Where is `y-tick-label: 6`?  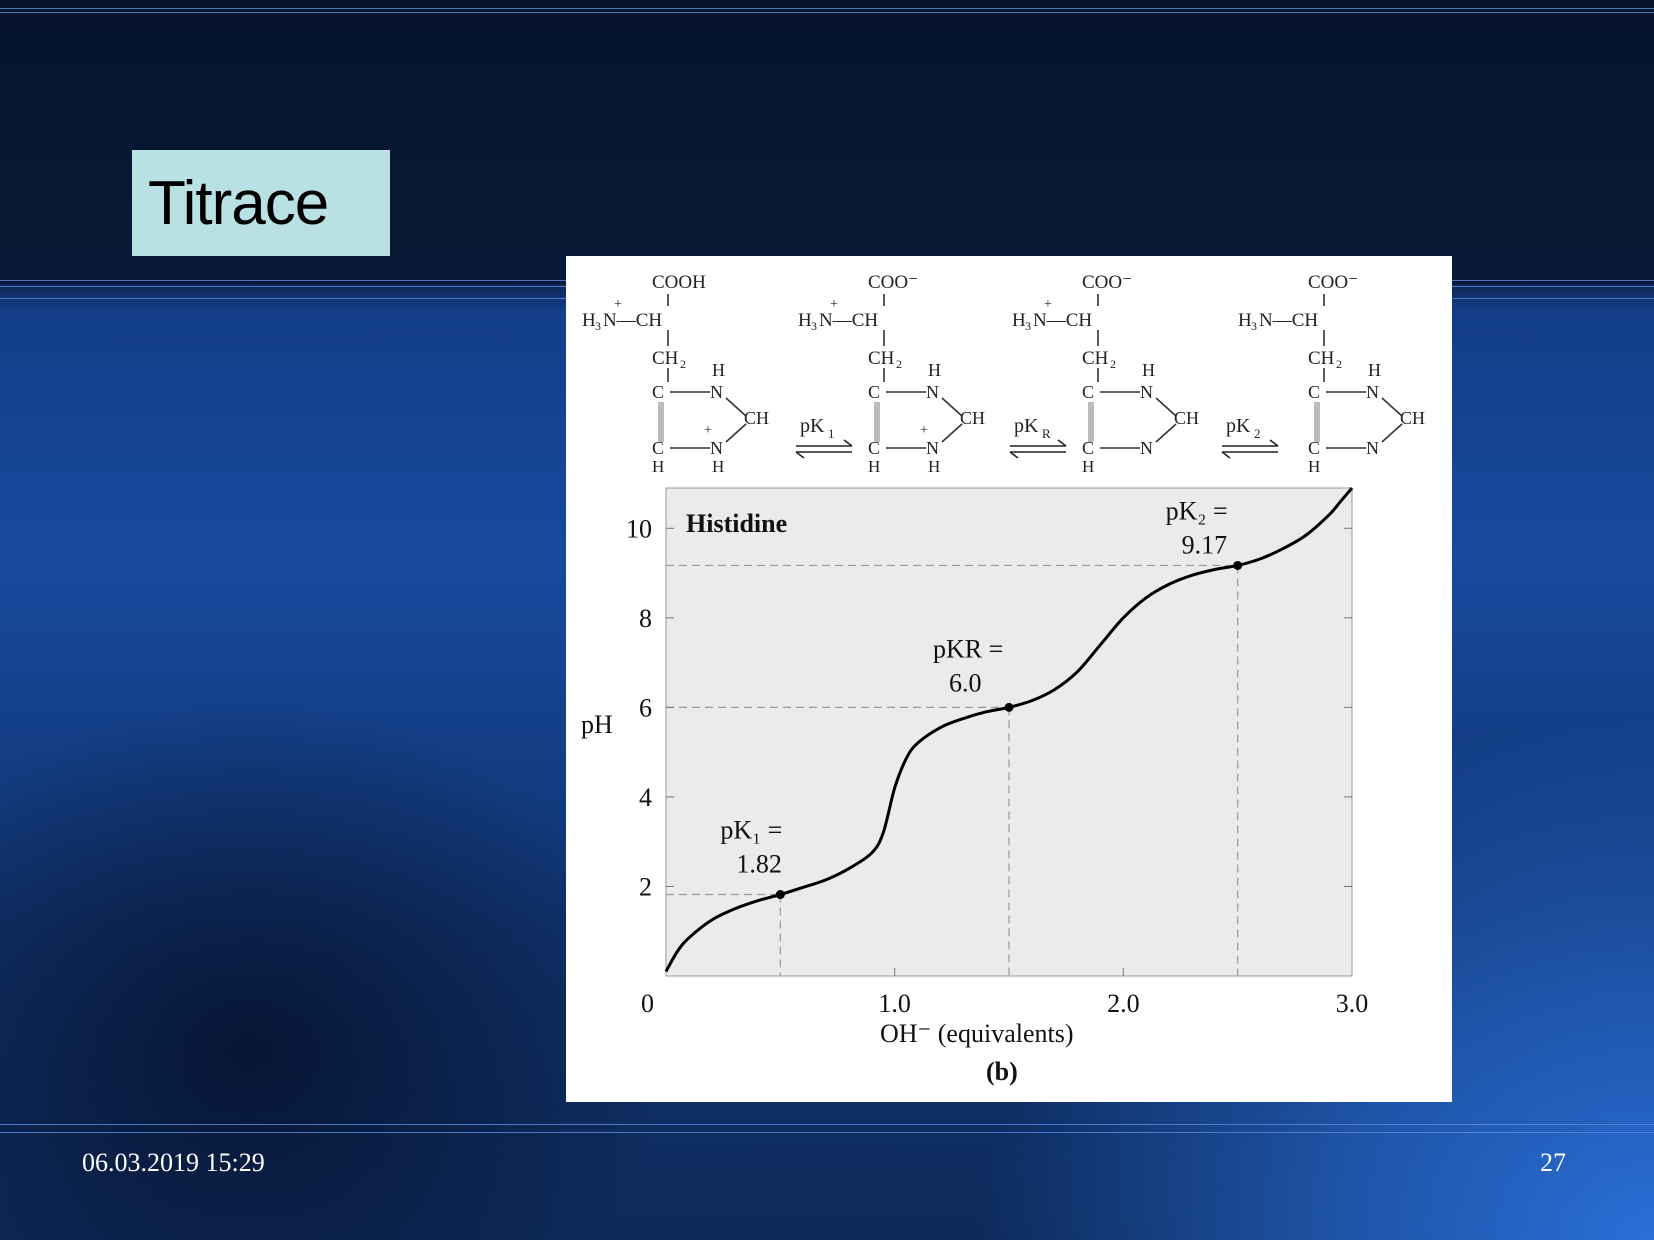
y-tick-label: 6 is located at coordinates (645, 707).